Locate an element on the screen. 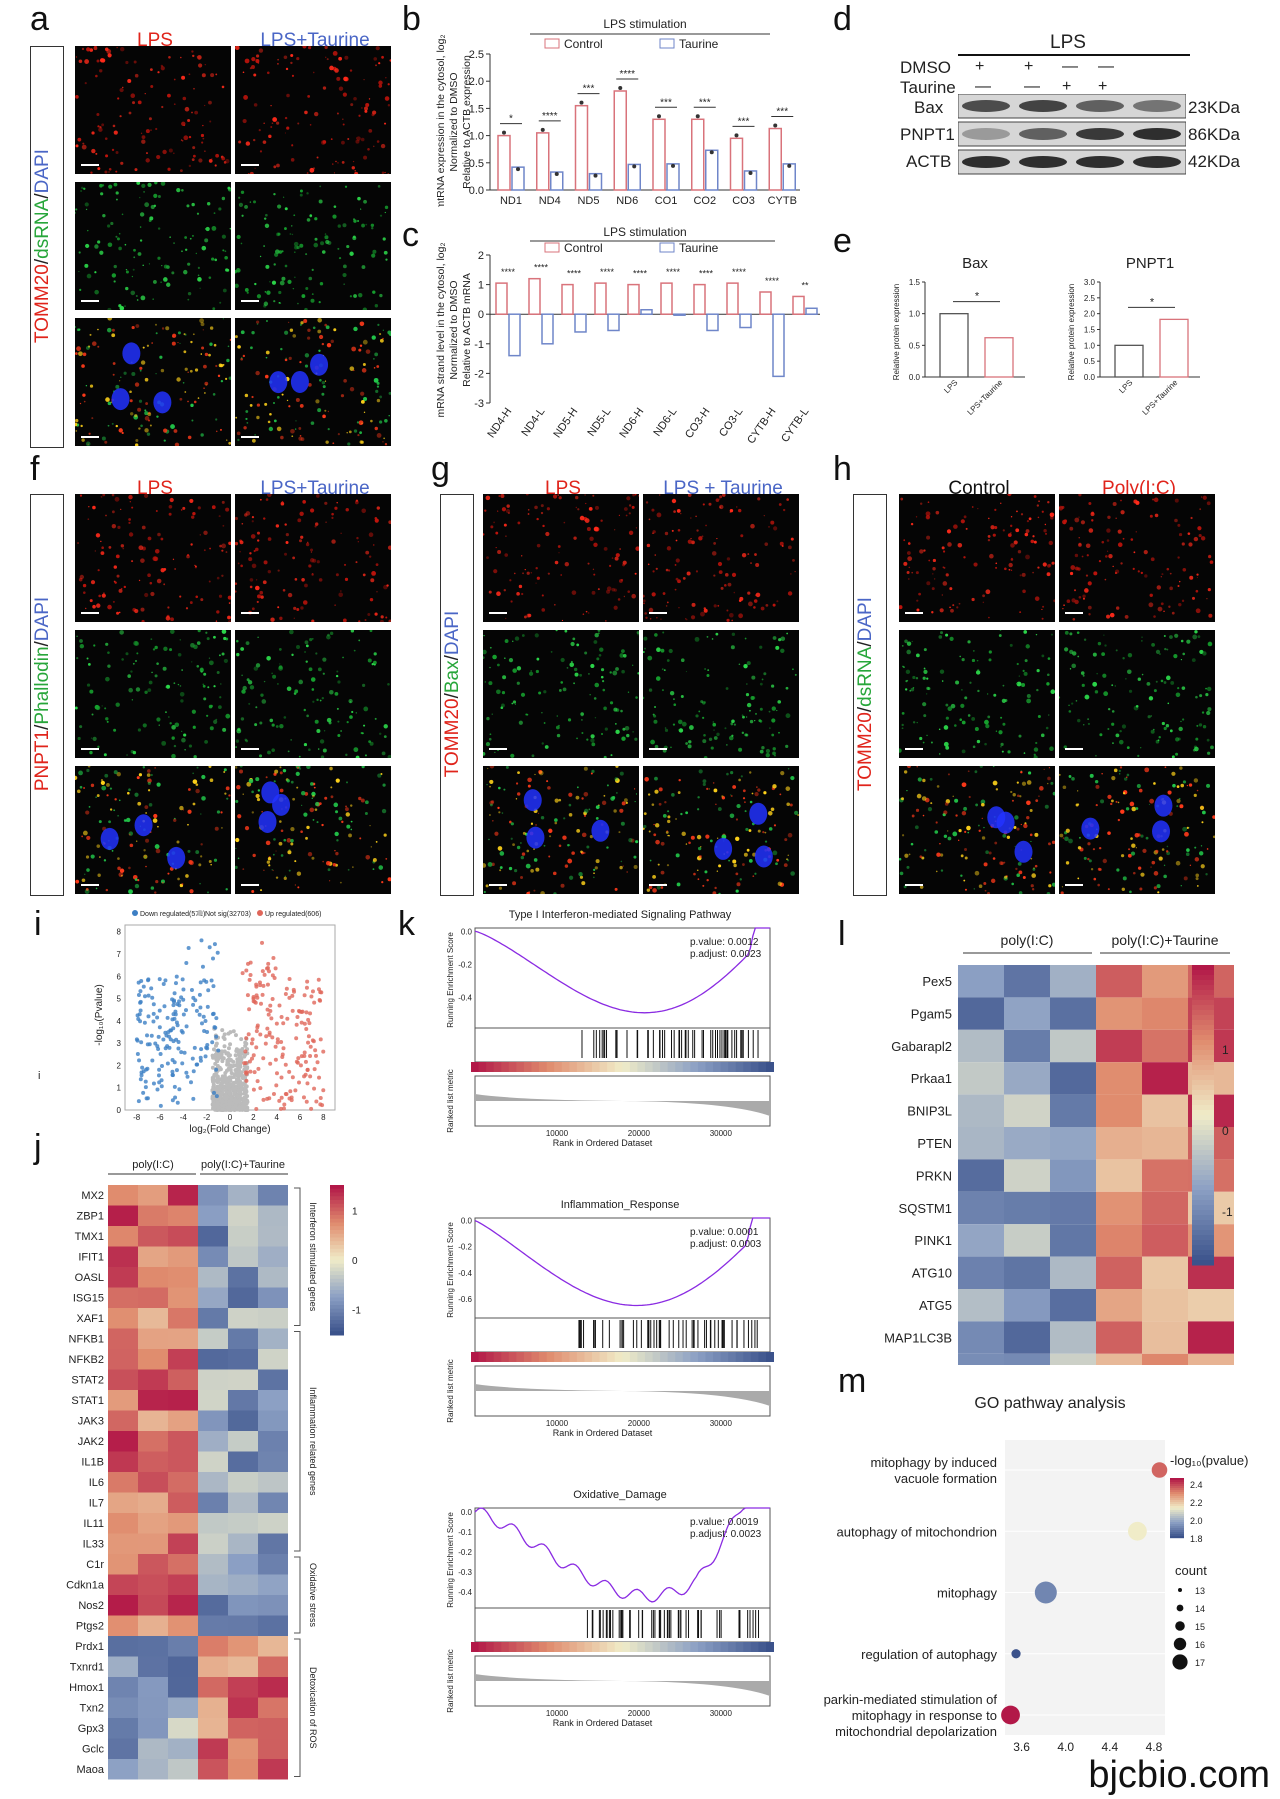  dot is located at coordinates (775, 125).